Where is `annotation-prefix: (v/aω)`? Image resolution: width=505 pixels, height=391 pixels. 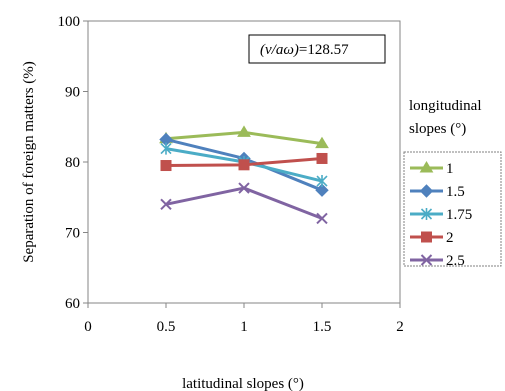
annotation-prefix: (v/aω) is located at coordinates (279, 50).